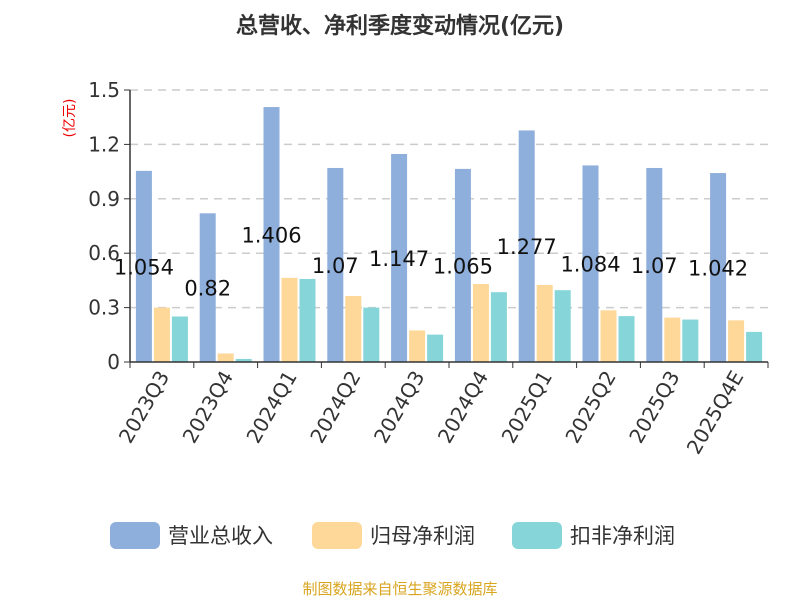 The image size is (800, 600). I want to click on x-tick-label: 2025Q3, so click(654, 407).